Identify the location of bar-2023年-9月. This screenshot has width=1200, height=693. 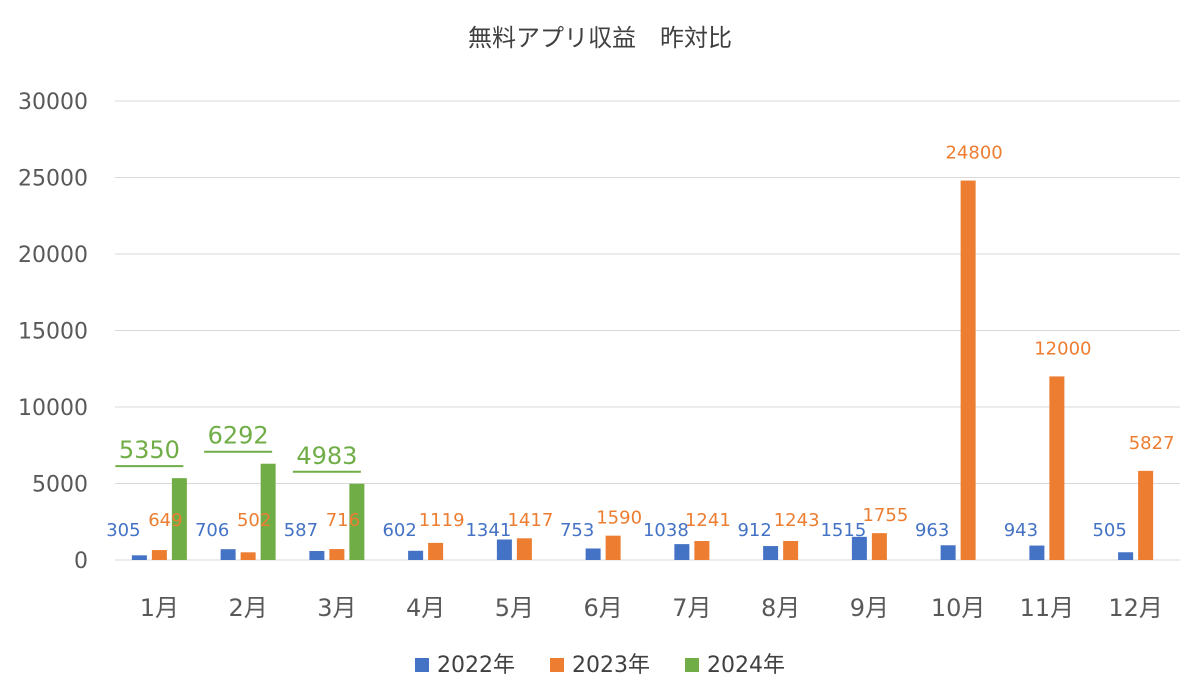
(879, 546).